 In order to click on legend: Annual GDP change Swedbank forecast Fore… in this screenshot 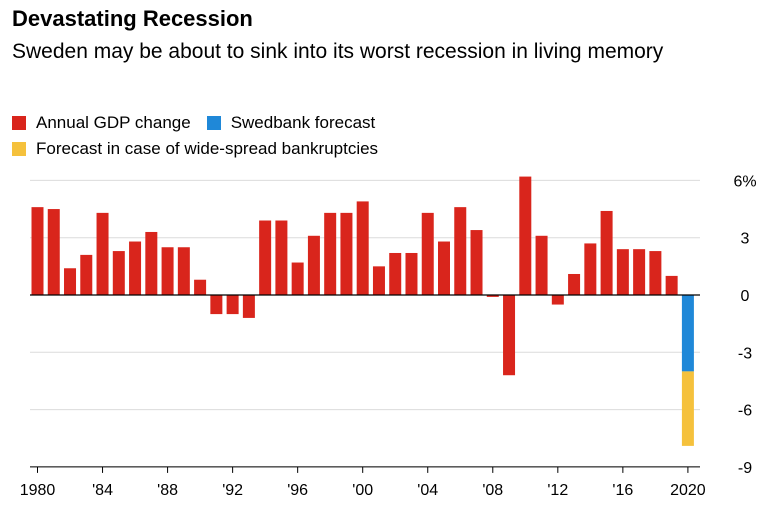, I will do `click(203, 136)`.